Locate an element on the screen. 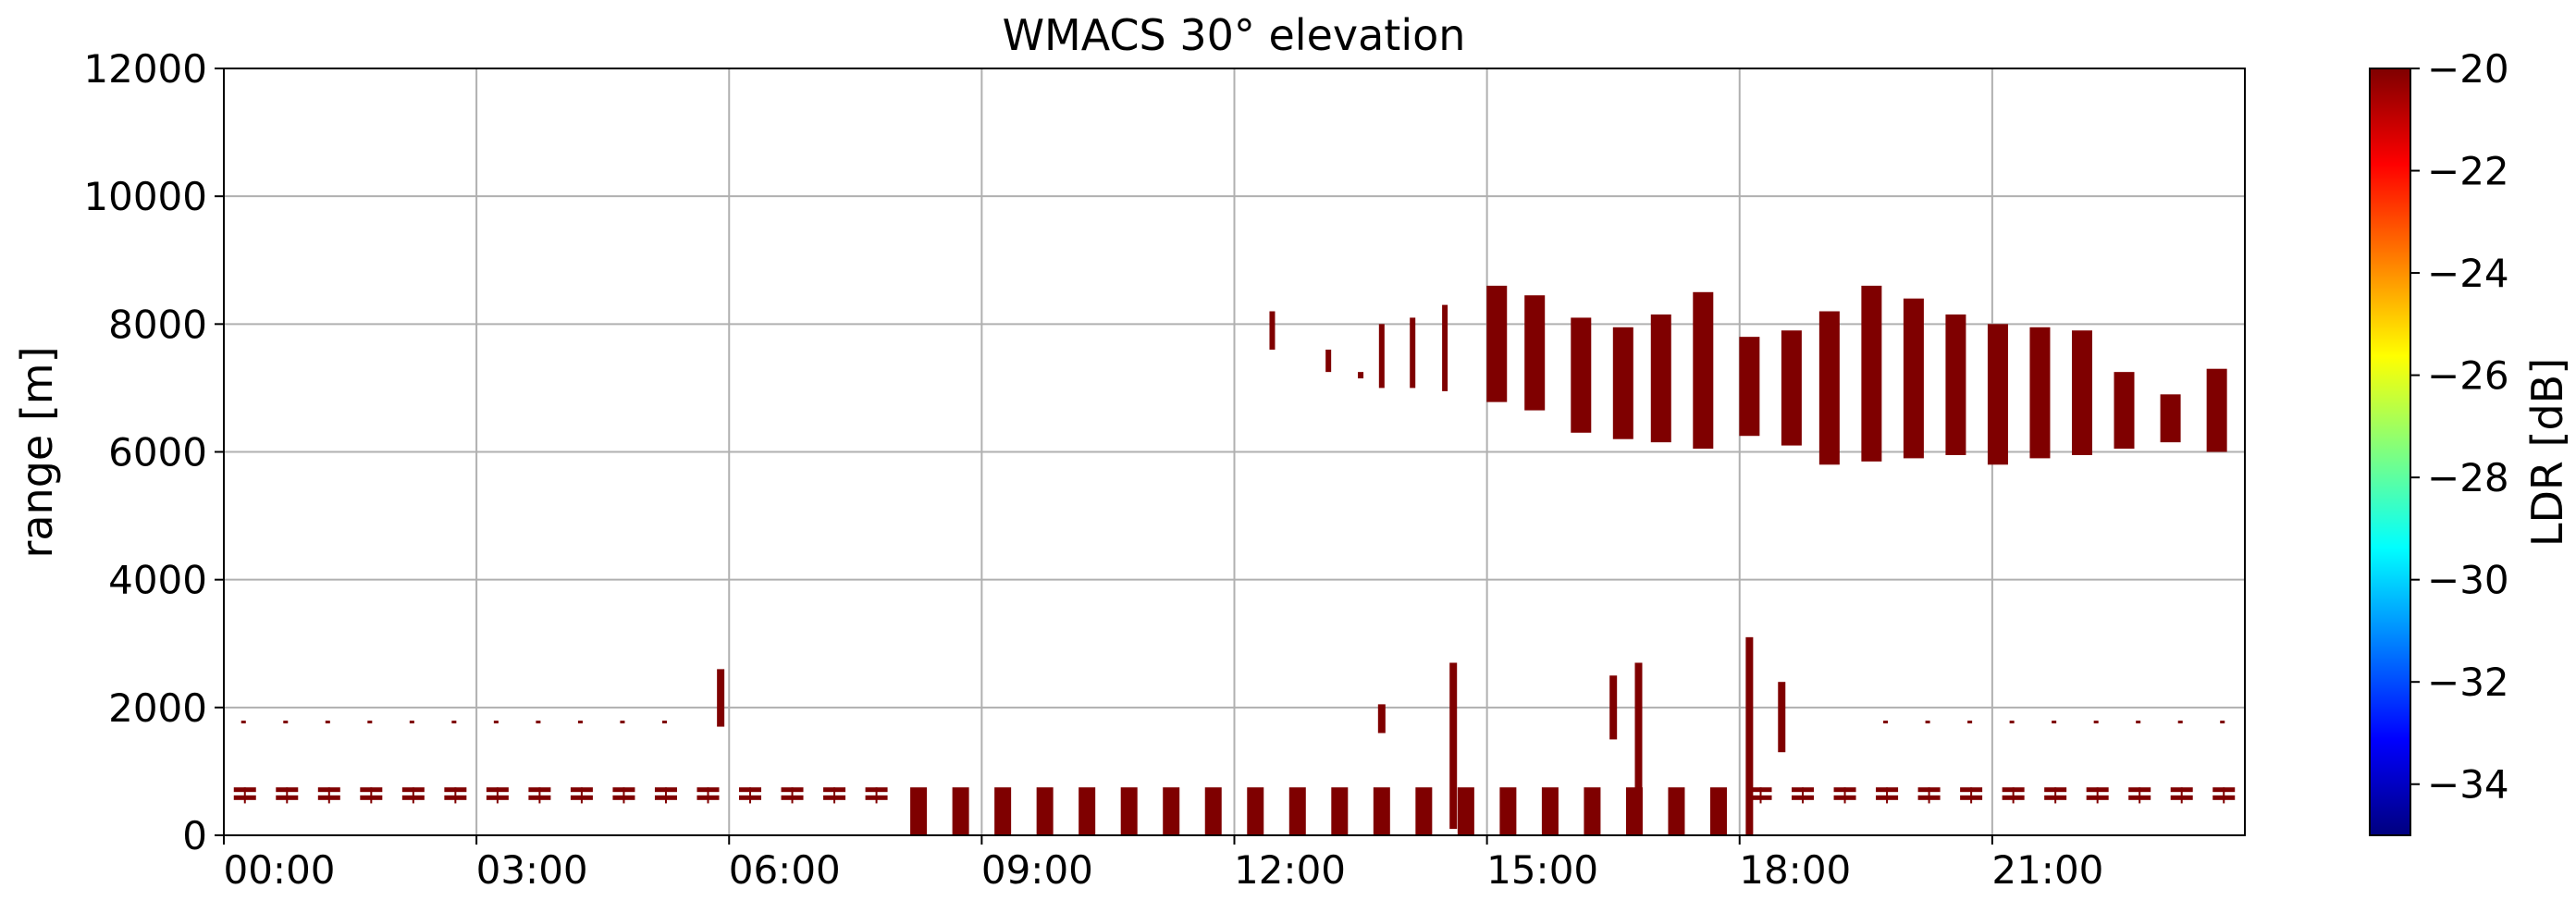 The width and height of the screenshot is (2576, 913). x-tick-label: 12:00 is located at coordinates (1290, 870).